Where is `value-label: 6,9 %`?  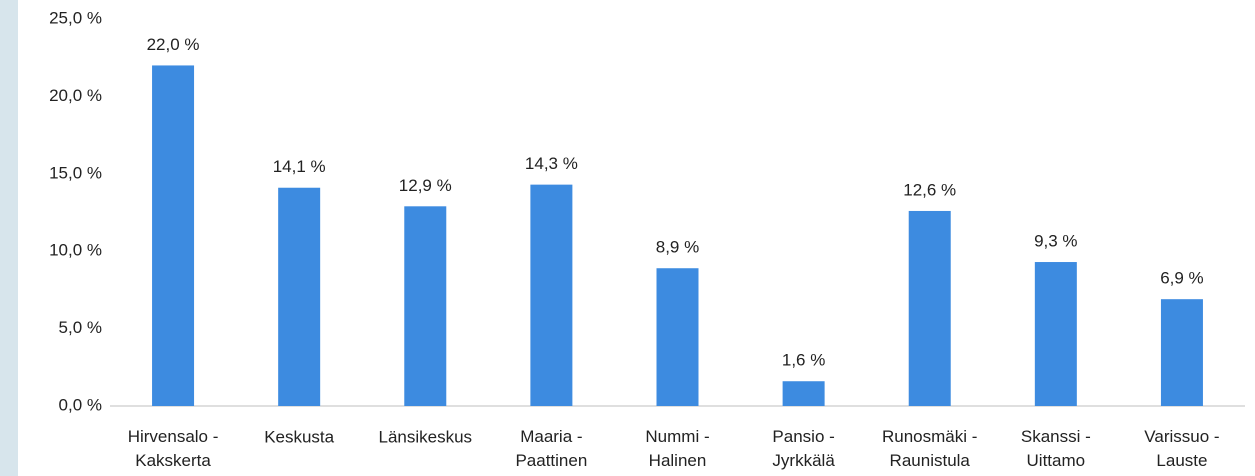 value-label: 6,9 % is located at coordinates (1181, 278).